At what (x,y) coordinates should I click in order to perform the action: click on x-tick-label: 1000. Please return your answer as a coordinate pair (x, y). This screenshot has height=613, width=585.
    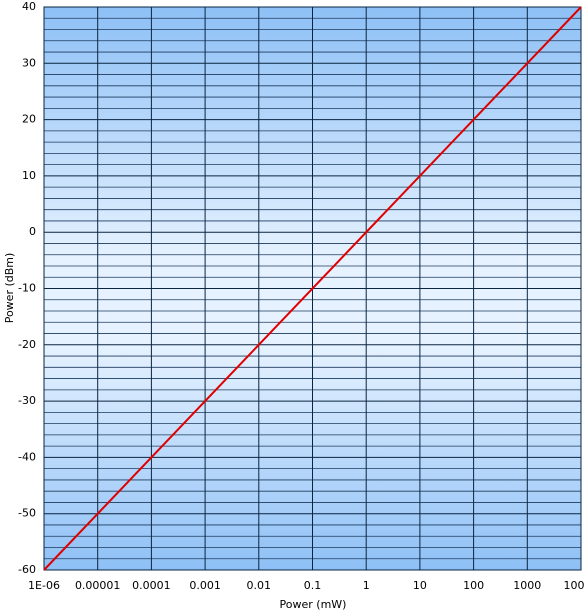
    Looking at the image, I should click on (527, 585).